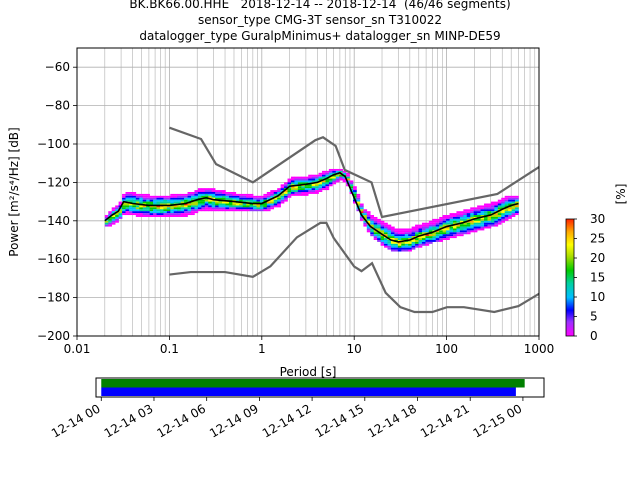 The width and height of the screenshot is (640, 480). Describe the element at coordinates (234, 420) in the screenshot. I see `timeline-tick-label: 12-14 09` at that location.